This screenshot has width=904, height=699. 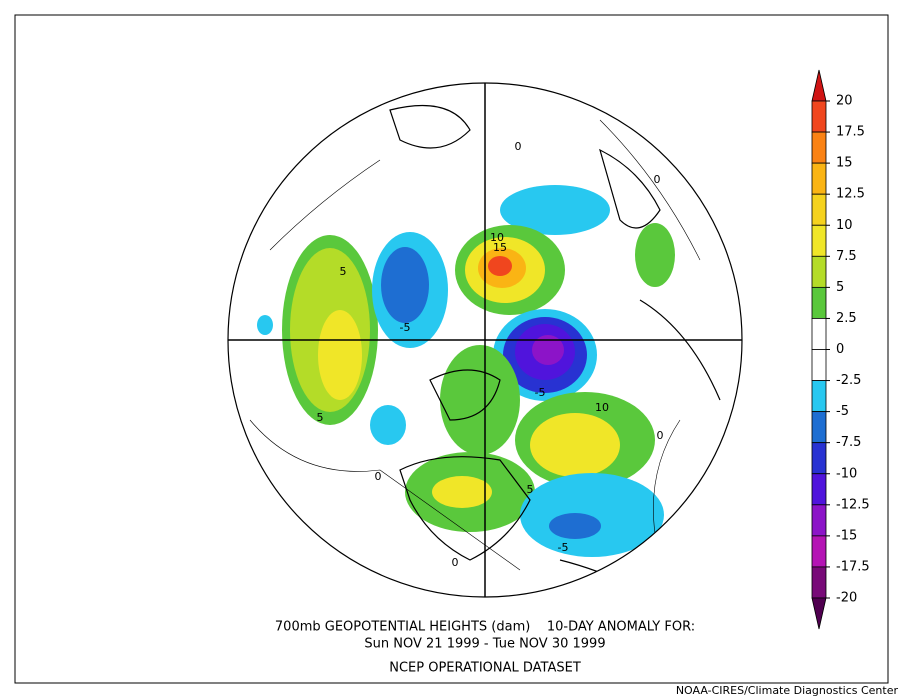 I want to click on colorbar-label: -5, so click(x=842, y=411).